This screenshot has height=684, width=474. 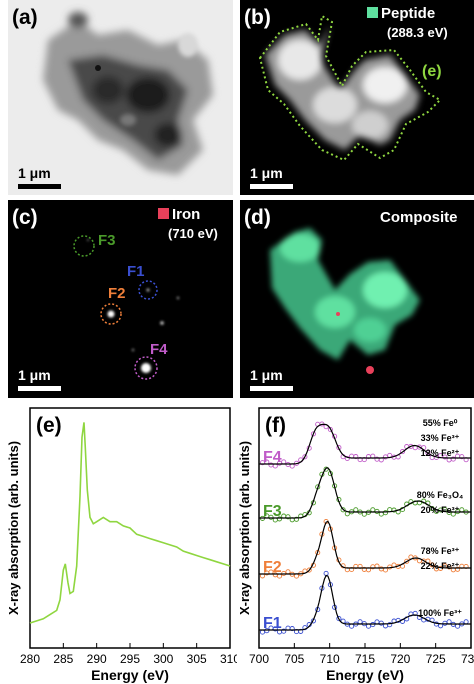 I want to click on panel-d: (d) Composite 1 μm, so click(x=357, y=299).